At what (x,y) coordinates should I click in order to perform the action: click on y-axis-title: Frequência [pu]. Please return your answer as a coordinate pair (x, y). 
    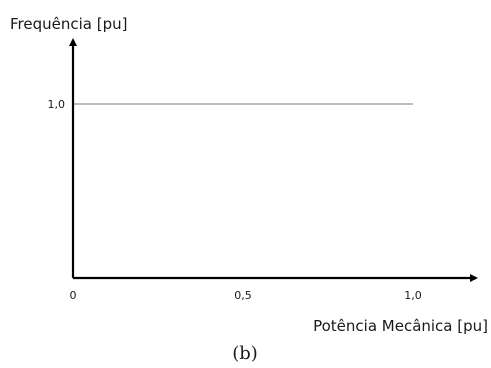
    Looking at the image, I should click on (68, 24).